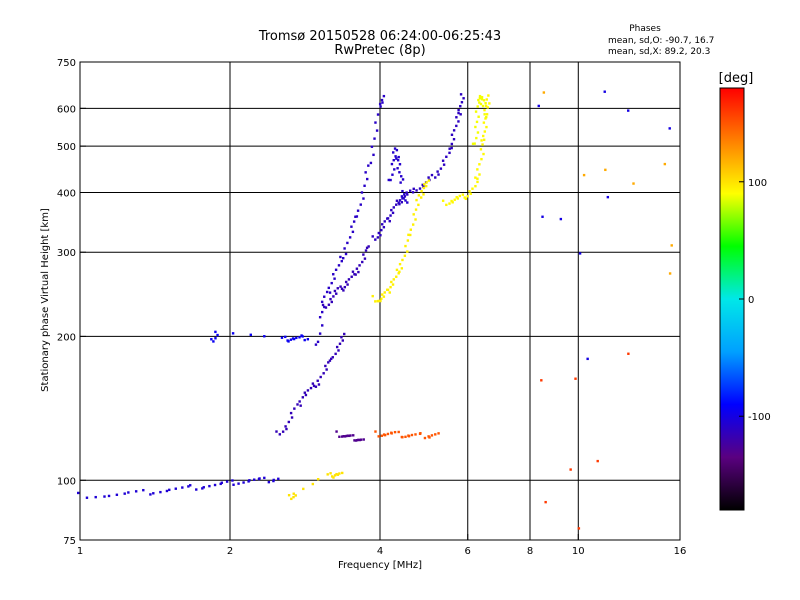  What do you see at coordinates (645, 29) in the screenshot?
I see `phase-stats-heading: Phases` at bounding box center [645, 29].